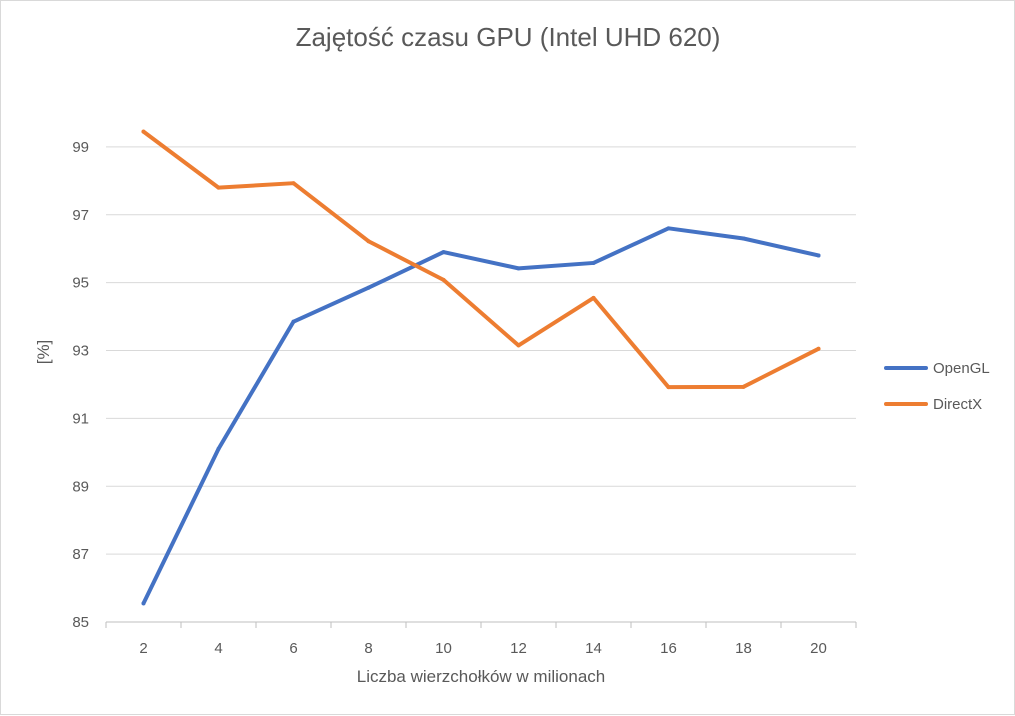  What do you see at coordinates (80, 418) in the screenshot?
I see `y-tick-label: 91` at bounding box center [80, 418].